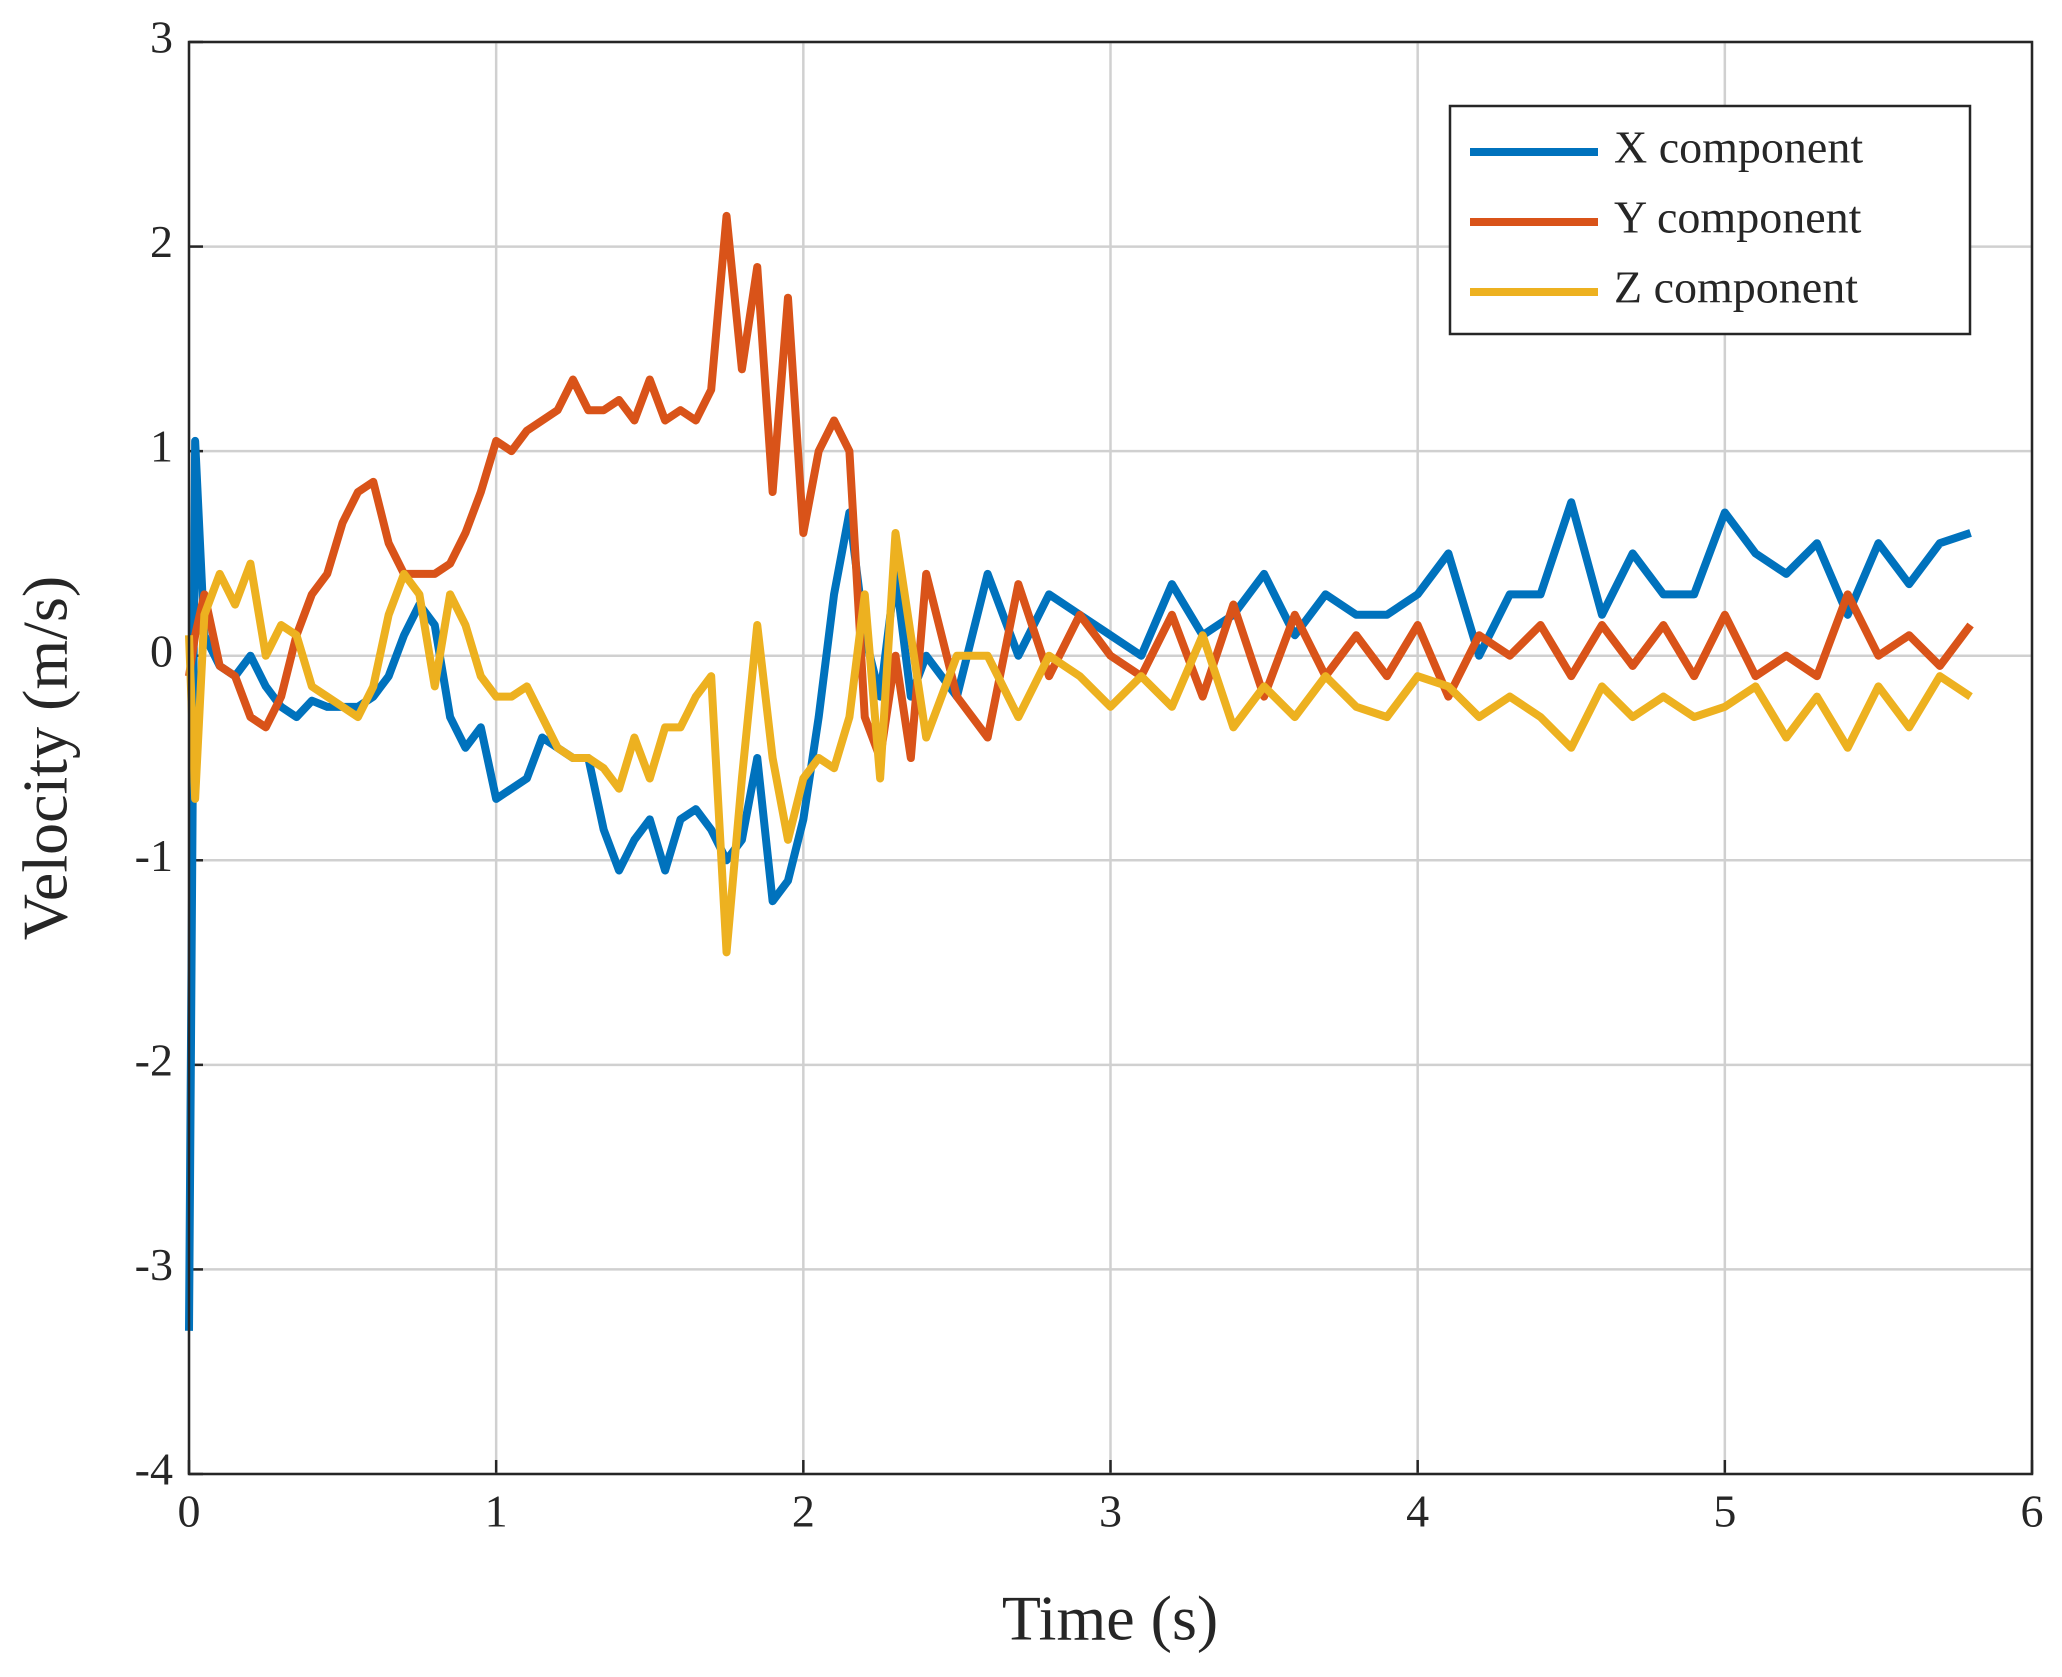 The height and width of the screenshot is (1677, 2062). Describe the element at coordinates (803, 1511) in the screenshot. I see `x-tick-label: 2` at that location.